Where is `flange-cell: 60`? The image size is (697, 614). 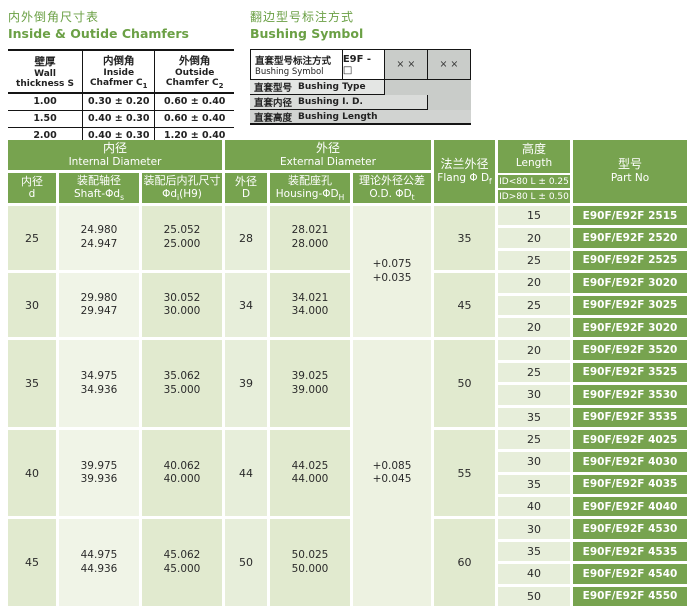
flange-cell: 60 is located at coordinates (464, 563).